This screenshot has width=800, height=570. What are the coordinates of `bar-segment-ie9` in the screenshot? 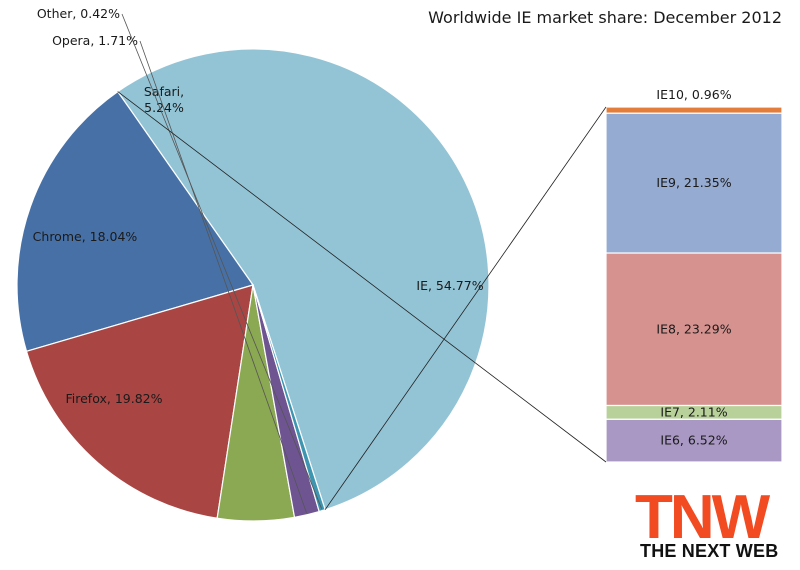 It's located at (694, 183).